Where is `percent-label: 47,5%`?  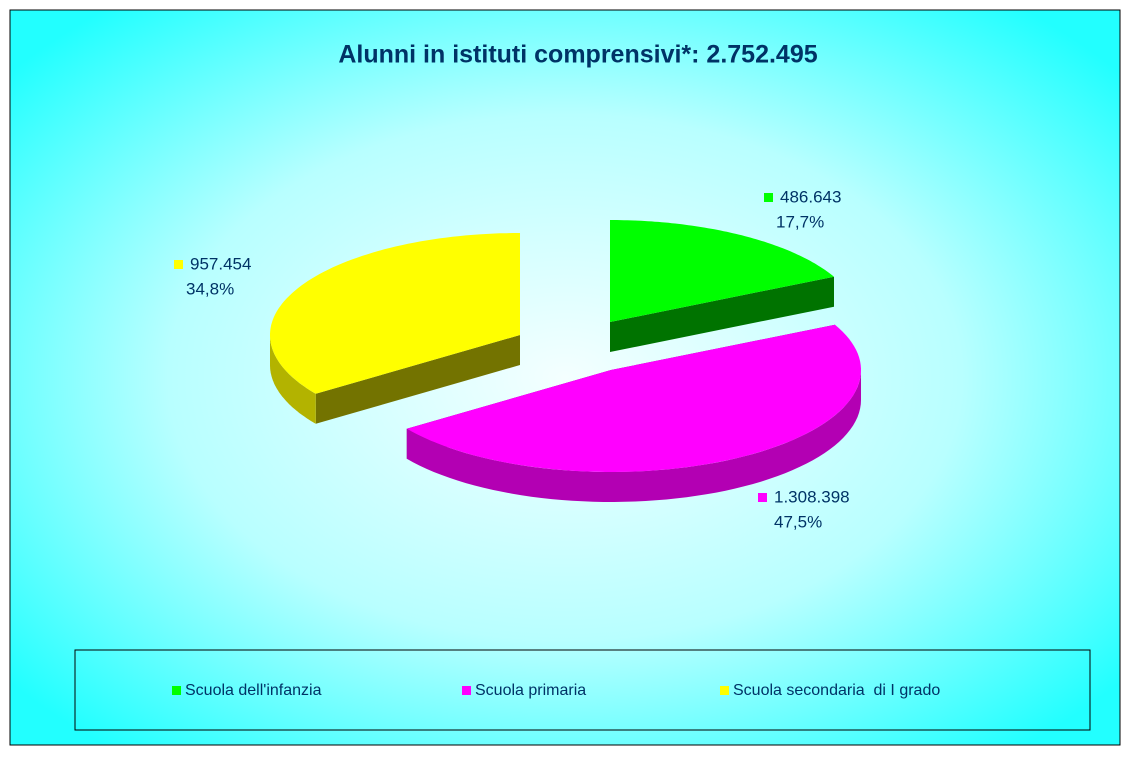
percent-label: 47,5% is located at coordinates (798, 521).